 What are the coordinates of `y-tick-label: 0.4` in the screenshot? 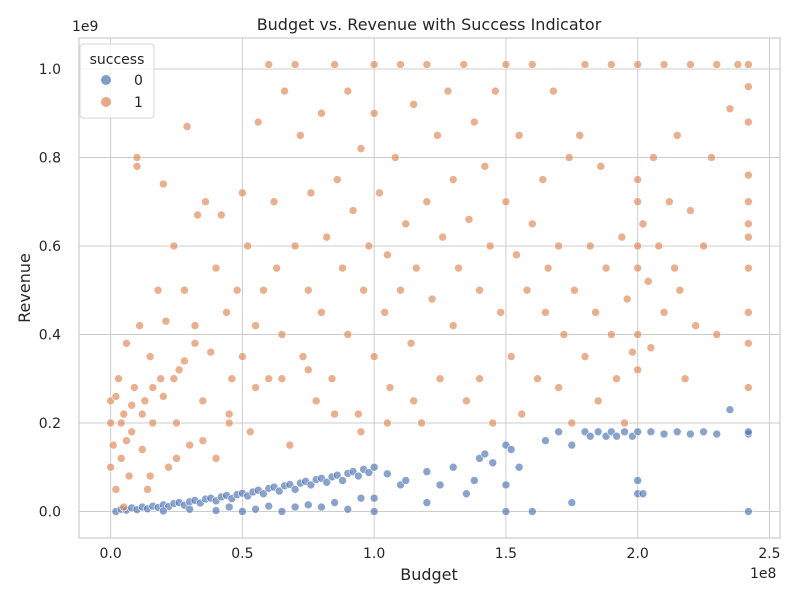 It's located at (50, 335).